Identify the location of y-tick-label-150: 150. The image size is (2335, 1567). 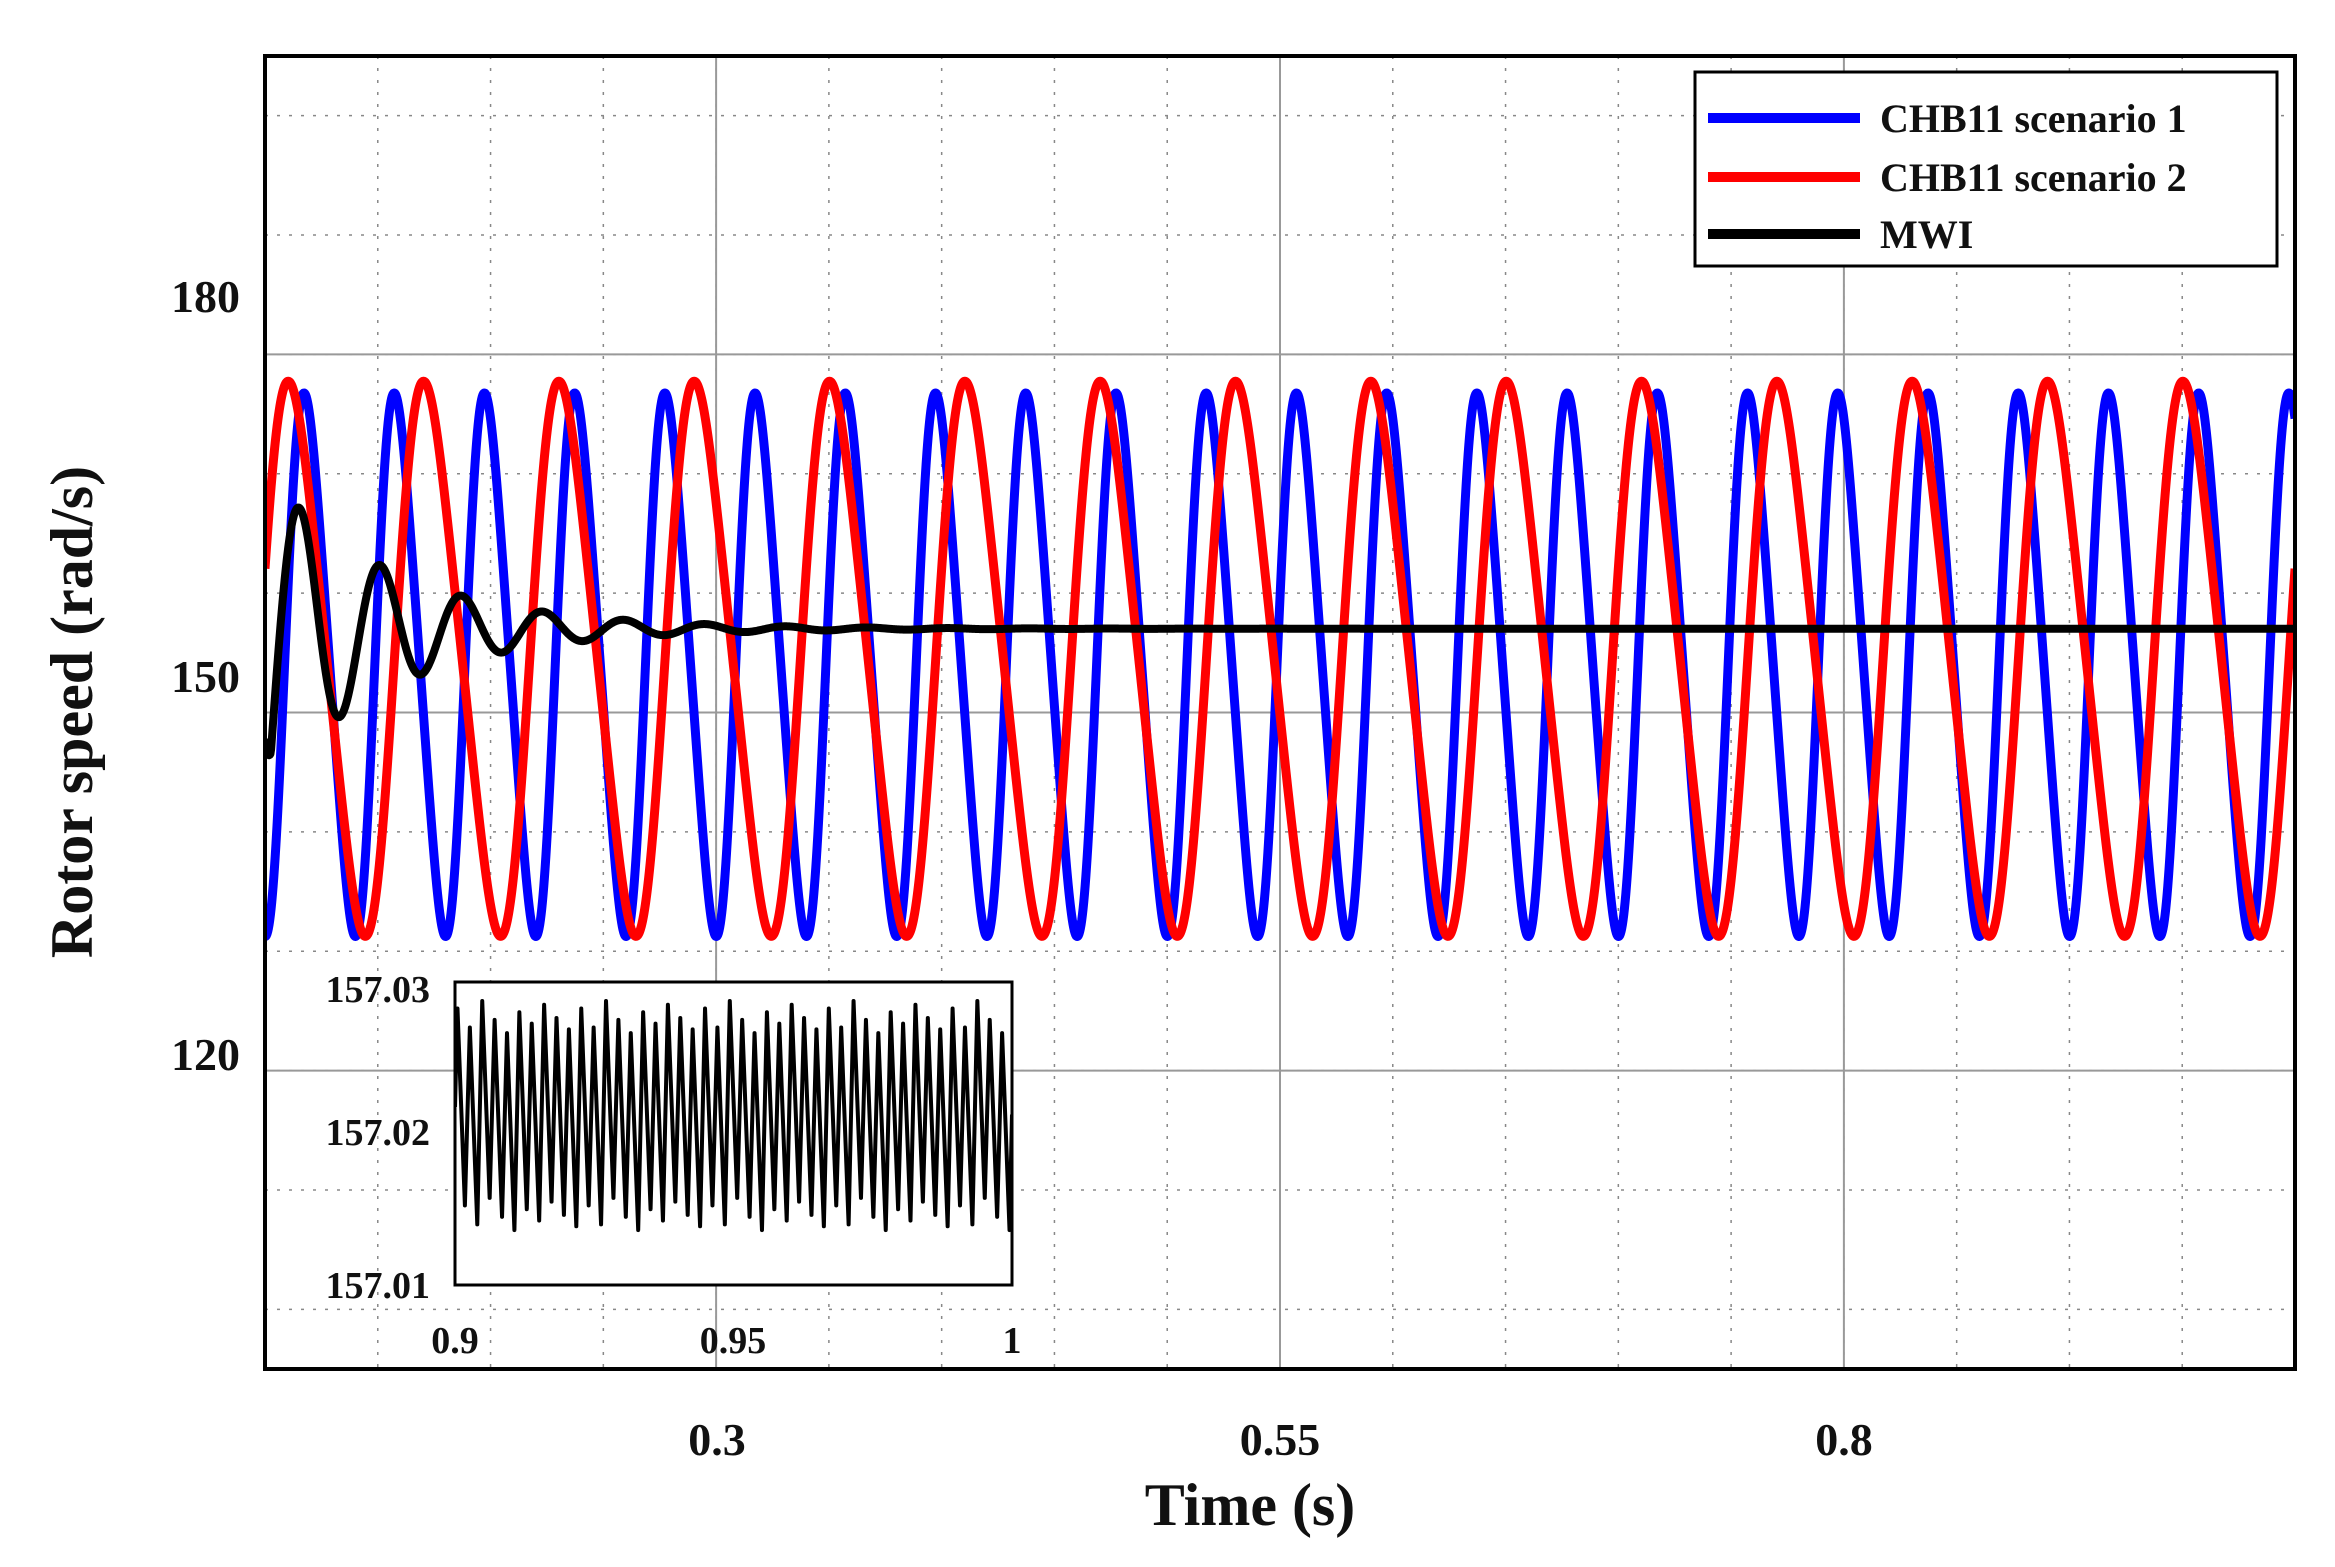
(205, 676).